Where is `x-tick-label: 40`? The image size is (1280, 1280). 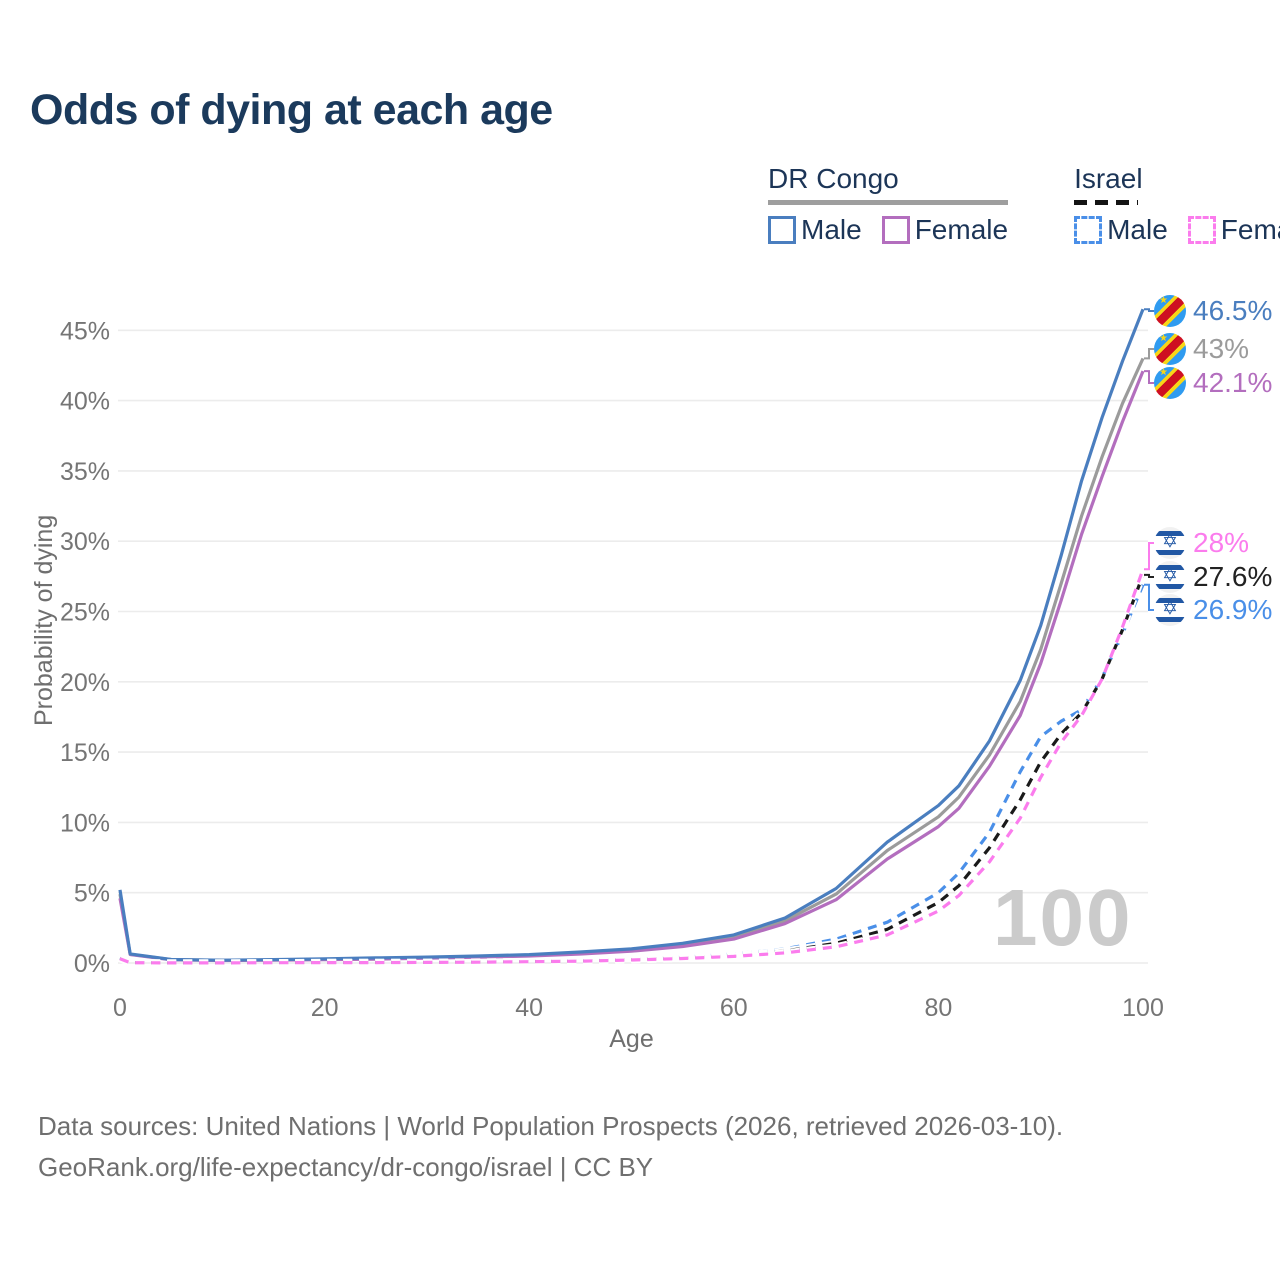 x-tick-label: 40 is located at coordinates (529, 1008).